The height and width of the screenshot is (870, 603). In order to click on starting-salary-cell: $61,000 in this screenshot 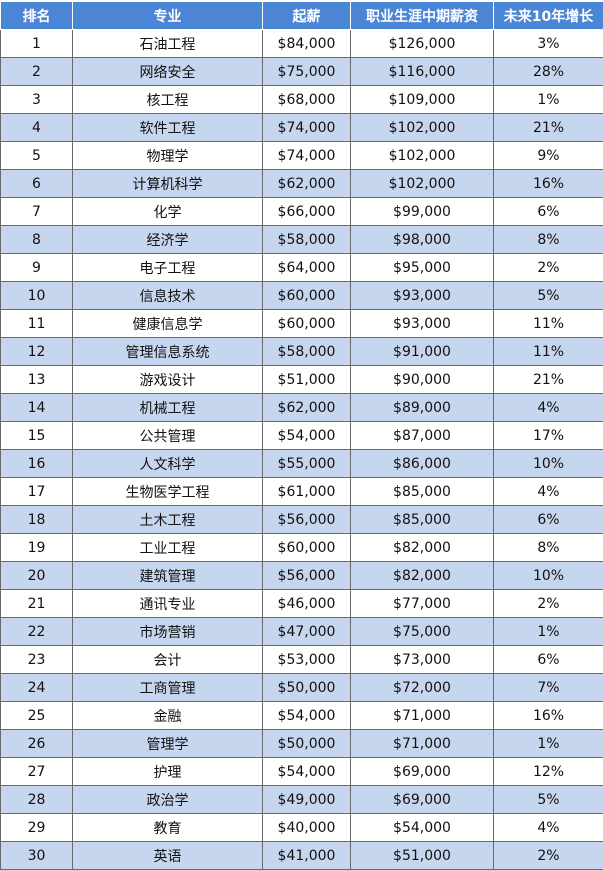, I will do `click(307, 492)`.